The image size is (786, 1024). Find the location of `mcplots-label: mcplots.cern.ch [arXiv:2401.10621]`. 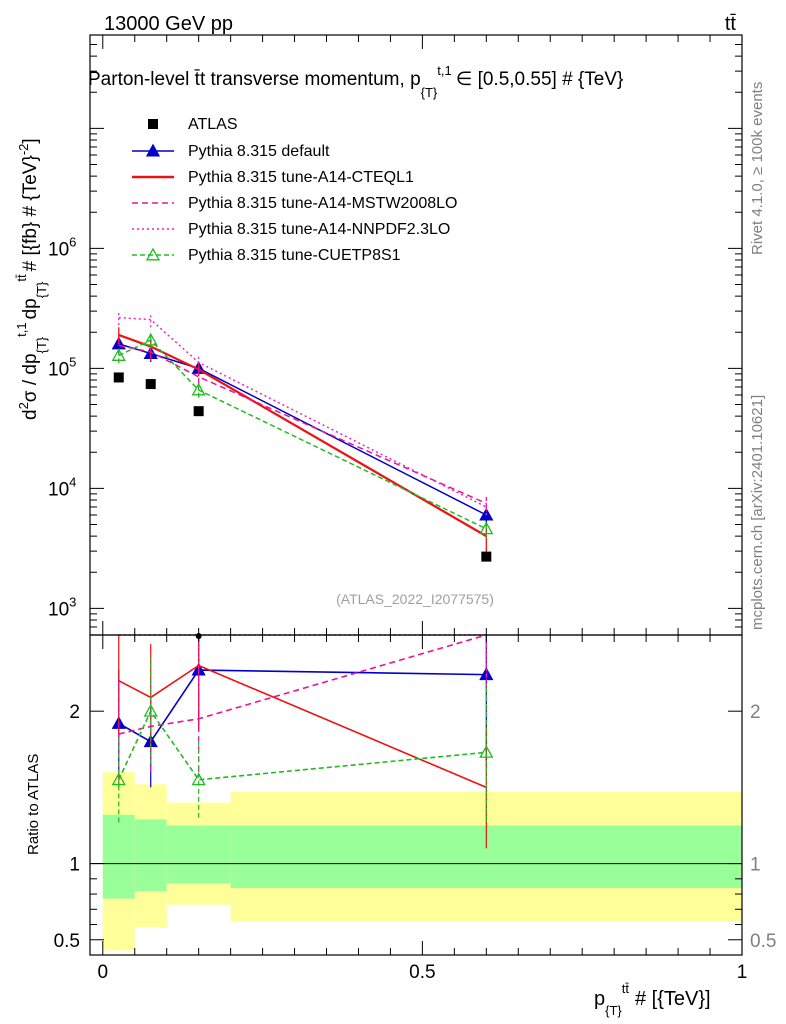

mcplots-label: mcplots.cern.ch [arXiv:2401.10621] is located at coordinates (757, 512).